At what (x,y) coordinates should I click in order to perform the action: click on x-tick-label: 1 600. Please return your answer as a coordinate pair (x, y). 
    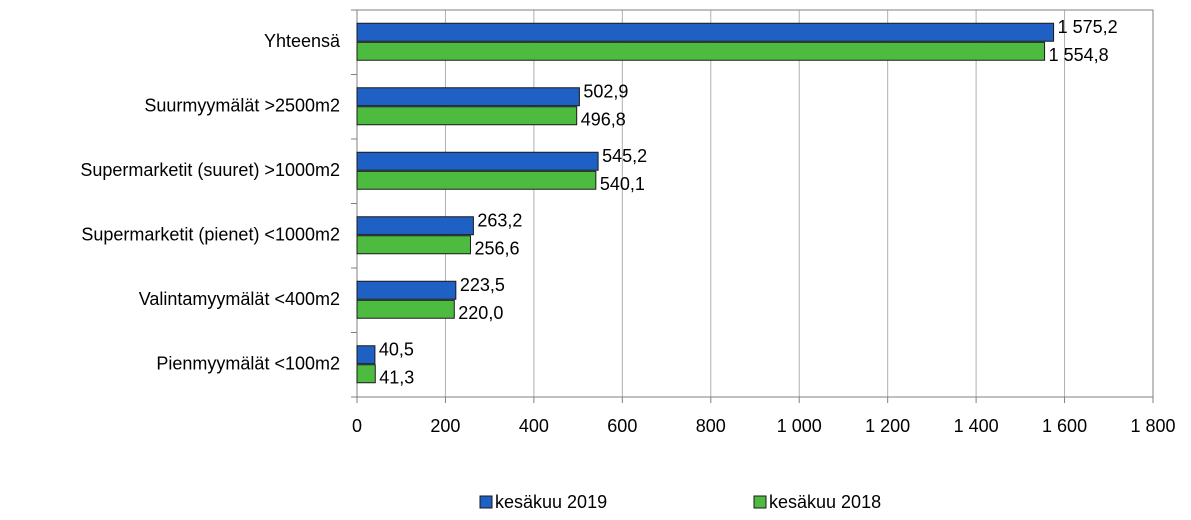
    Looking at the image, I should click on (1064, 426).